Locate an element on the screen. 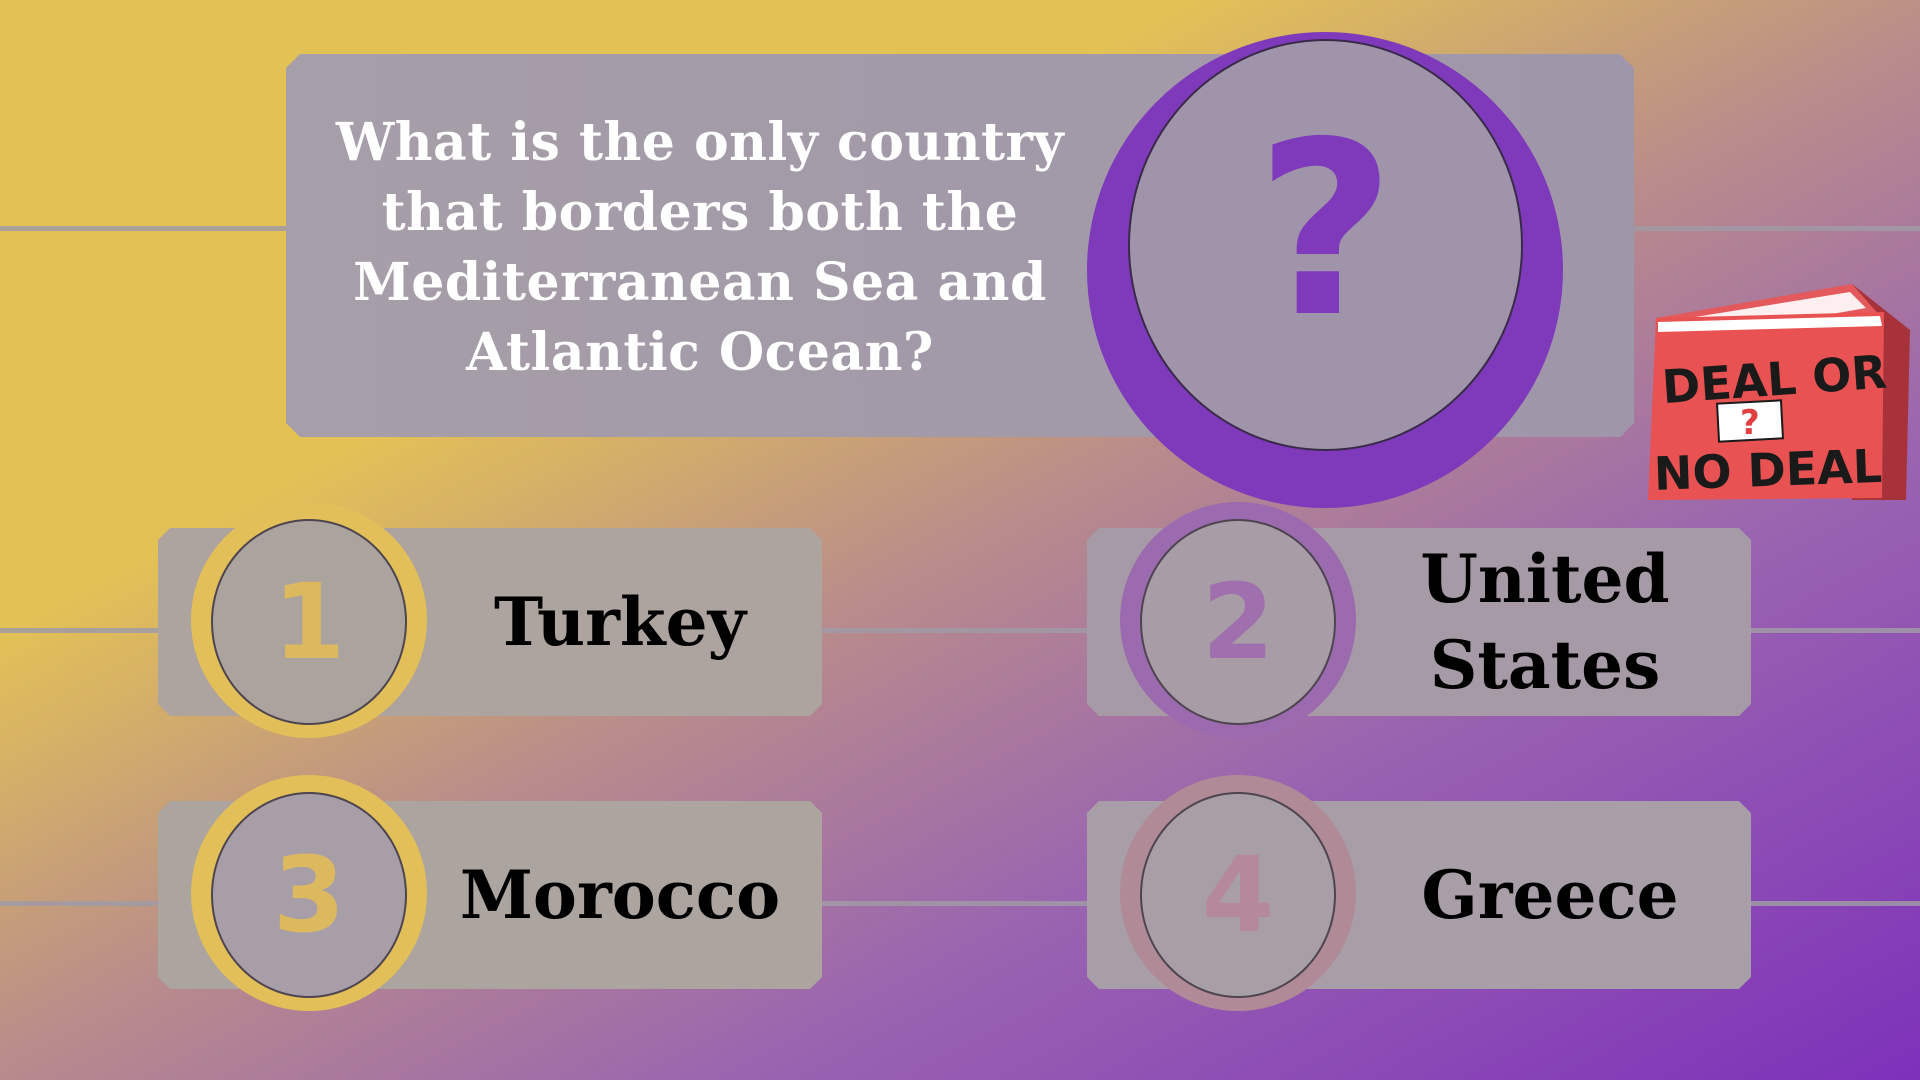 This screenshot has width=1920, height=1080. answer-label: Turkey is located at coordinates (620, 622).